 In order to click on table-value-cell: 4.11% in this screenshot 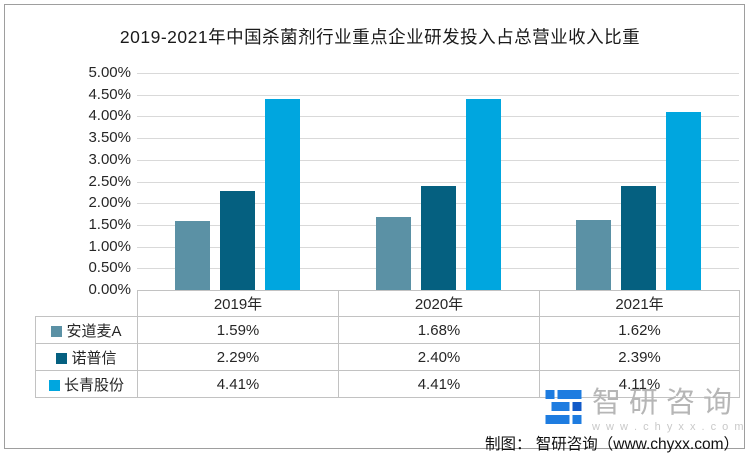, I will do `click(639, 384)`.